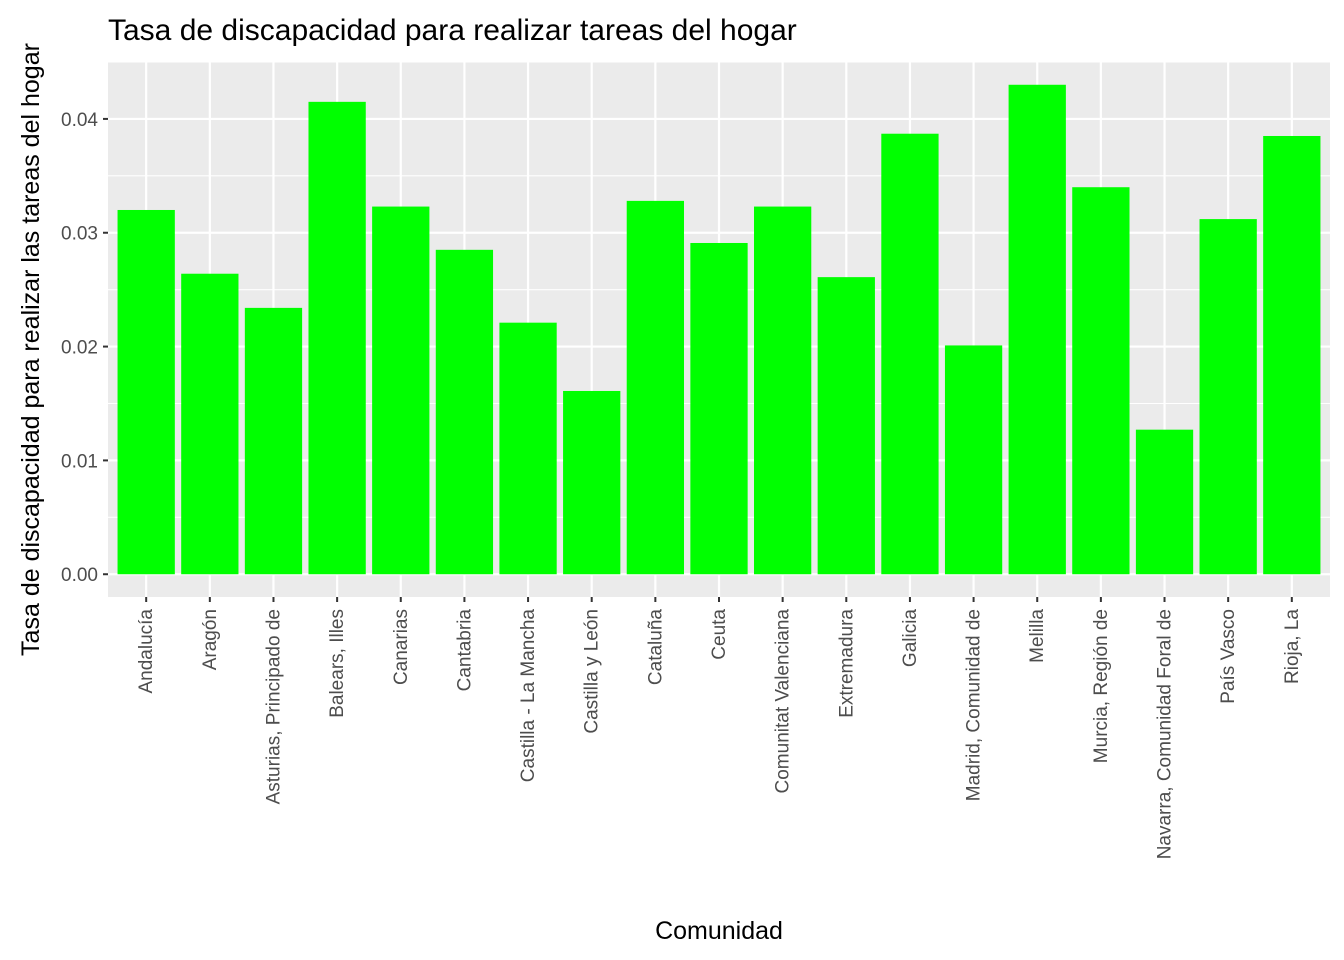  Describe the element at coordinates (1037, 636) in the screenshot. I see `x-tick-label: Melilla` at that location.